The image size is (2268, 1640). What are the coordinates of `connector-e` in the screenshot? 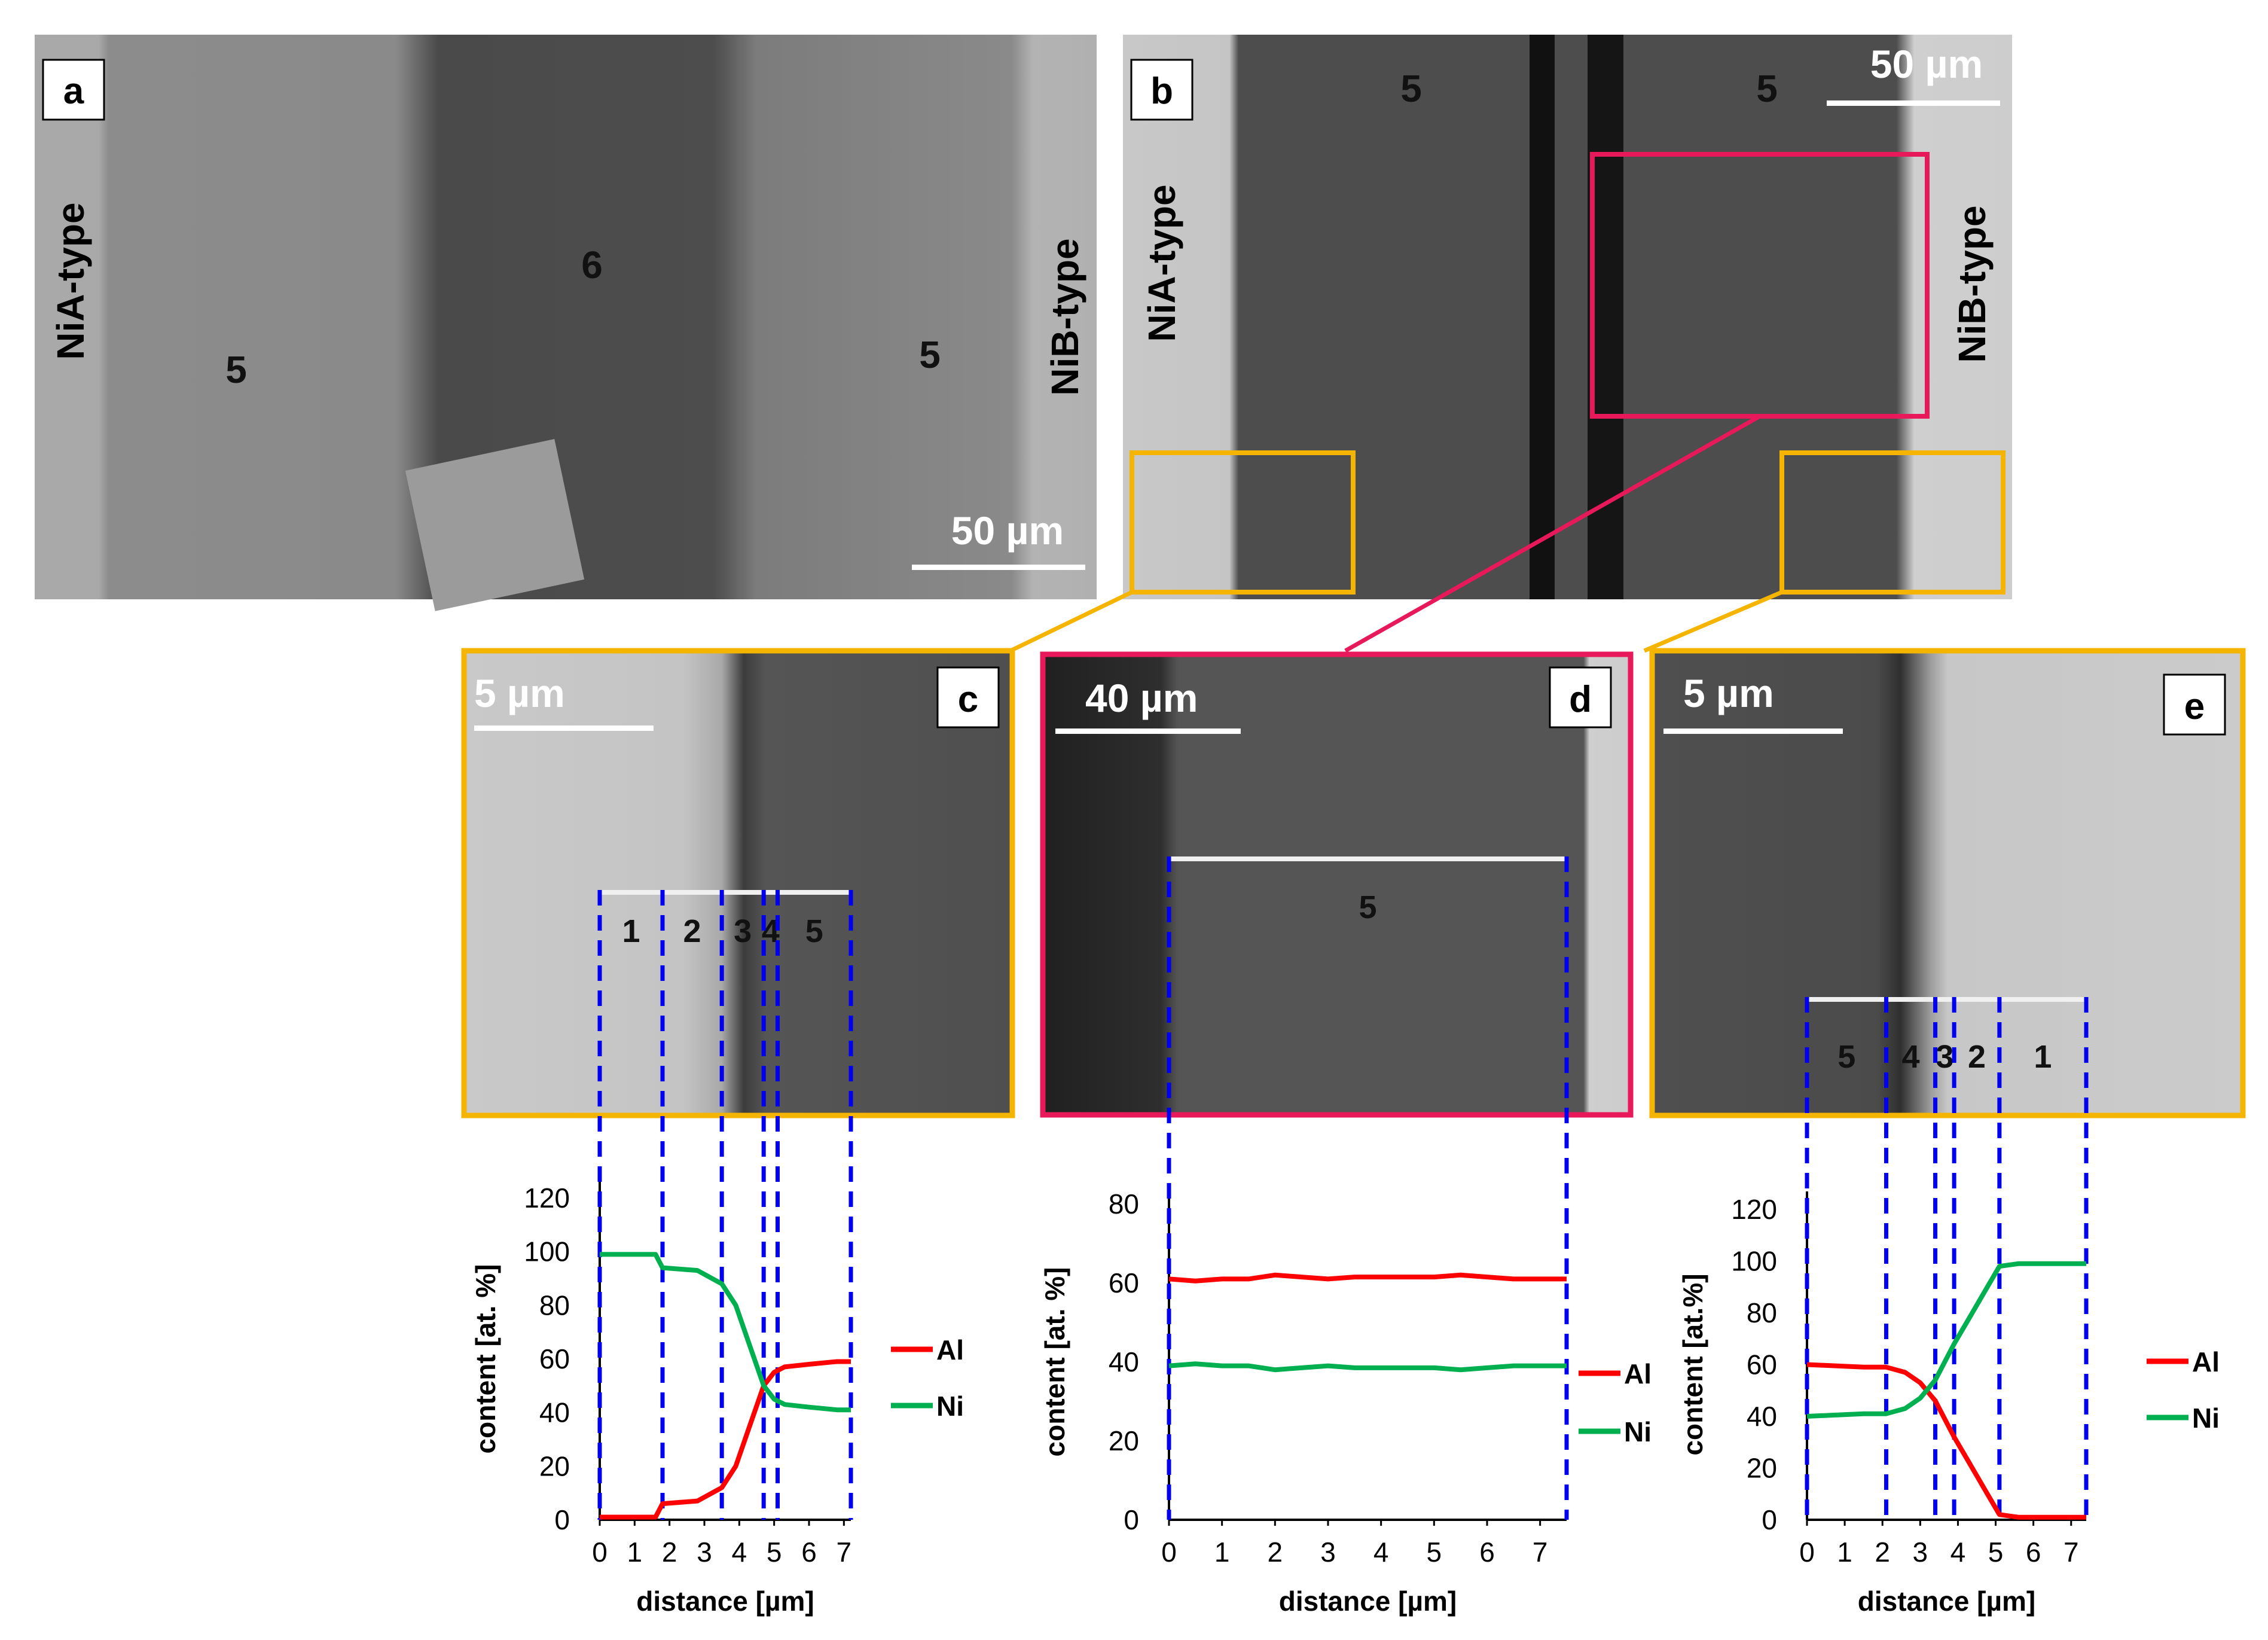 It's located at (1713, 621).